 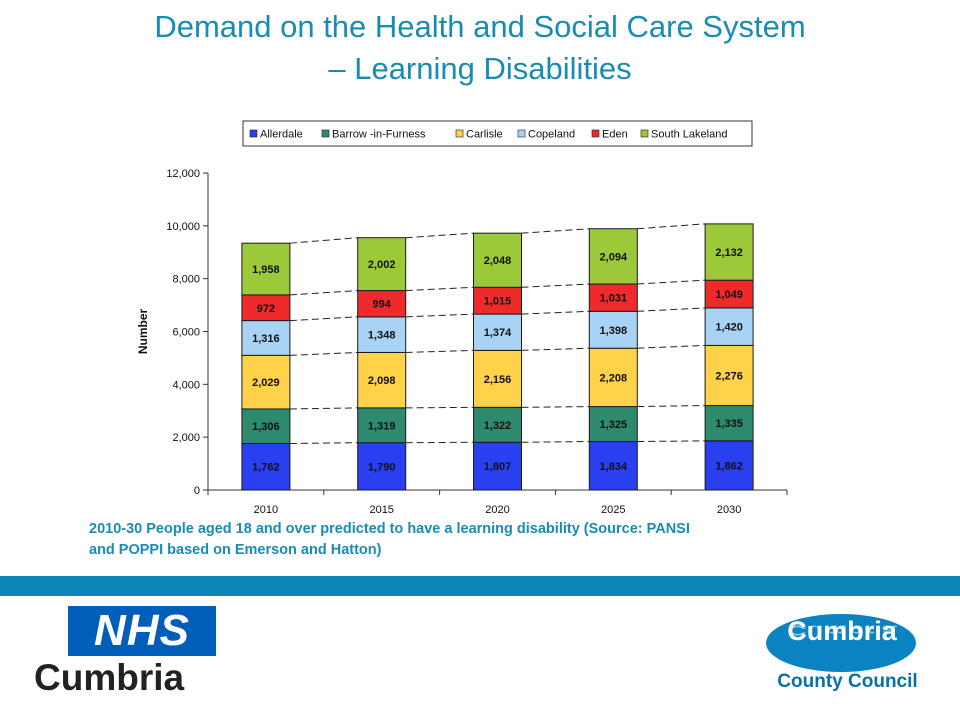 What do you see at coordinates (266, 309) in the screenshot?
I see `data-label-4-0: 972` at bounding box center [266, 309].